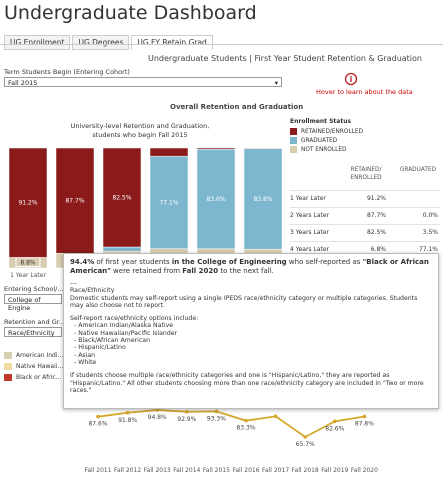 The height and width of the screenshot is (480, 443). I want to click on hover-hint: Hover to learn about the data, so click(364, 92).